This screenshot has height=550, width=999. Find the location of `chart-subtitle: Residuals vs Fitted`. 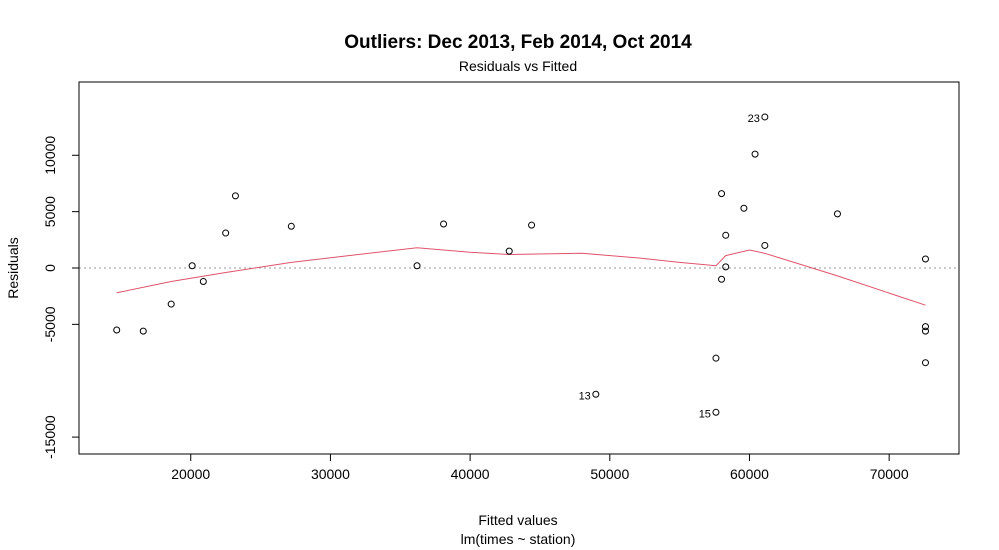

chart-subtitle: Residuals vs Fitted is located at coordinates (518, 66).